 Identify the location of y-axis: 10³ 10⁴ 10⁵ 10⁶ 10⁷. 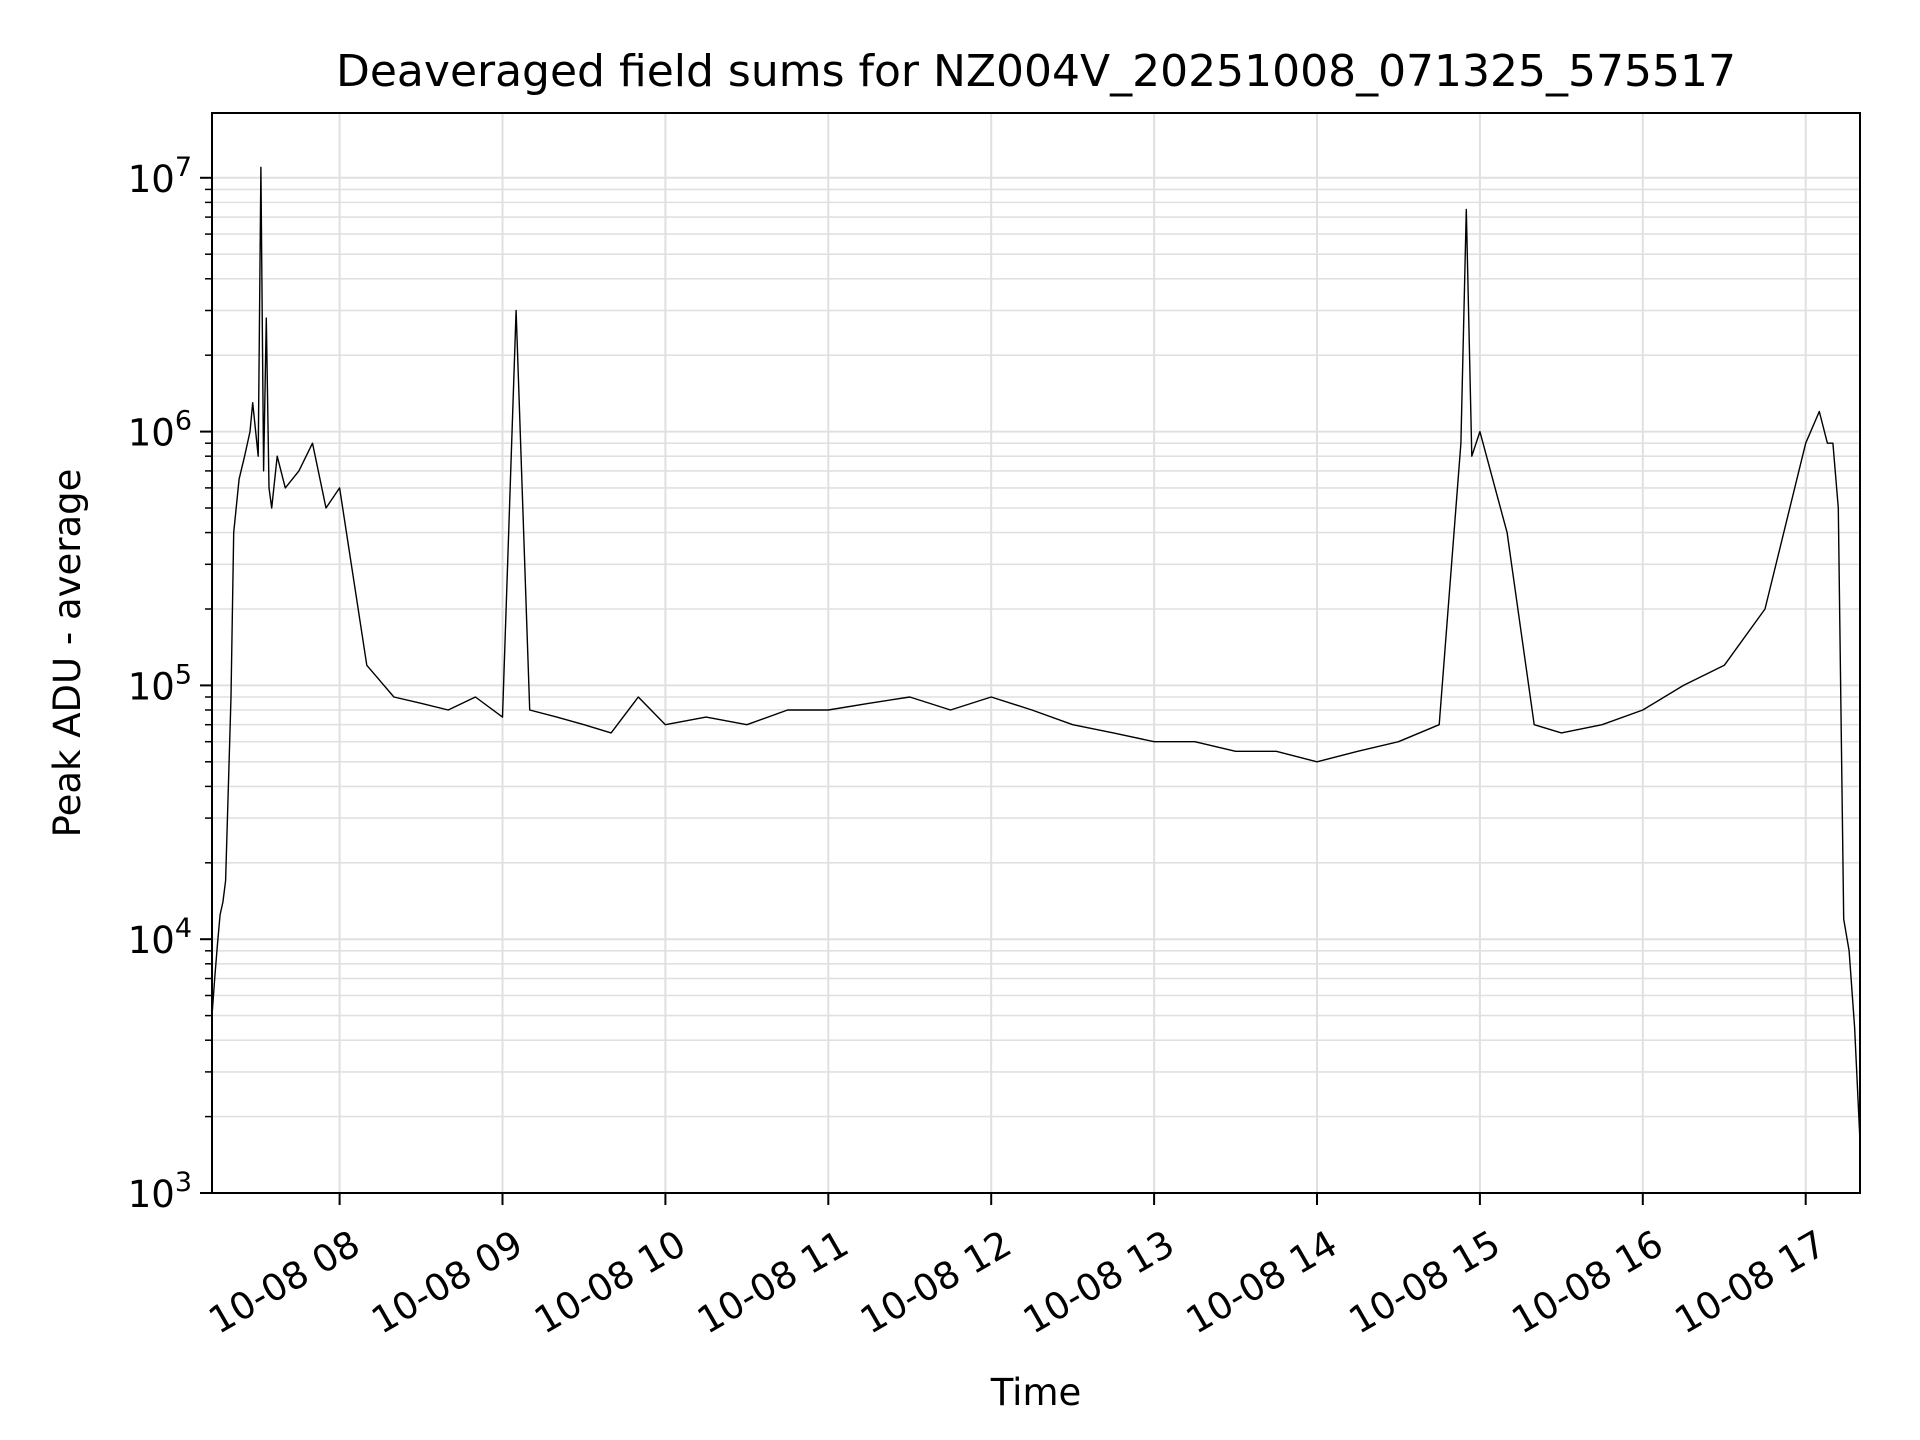
(170, 684).